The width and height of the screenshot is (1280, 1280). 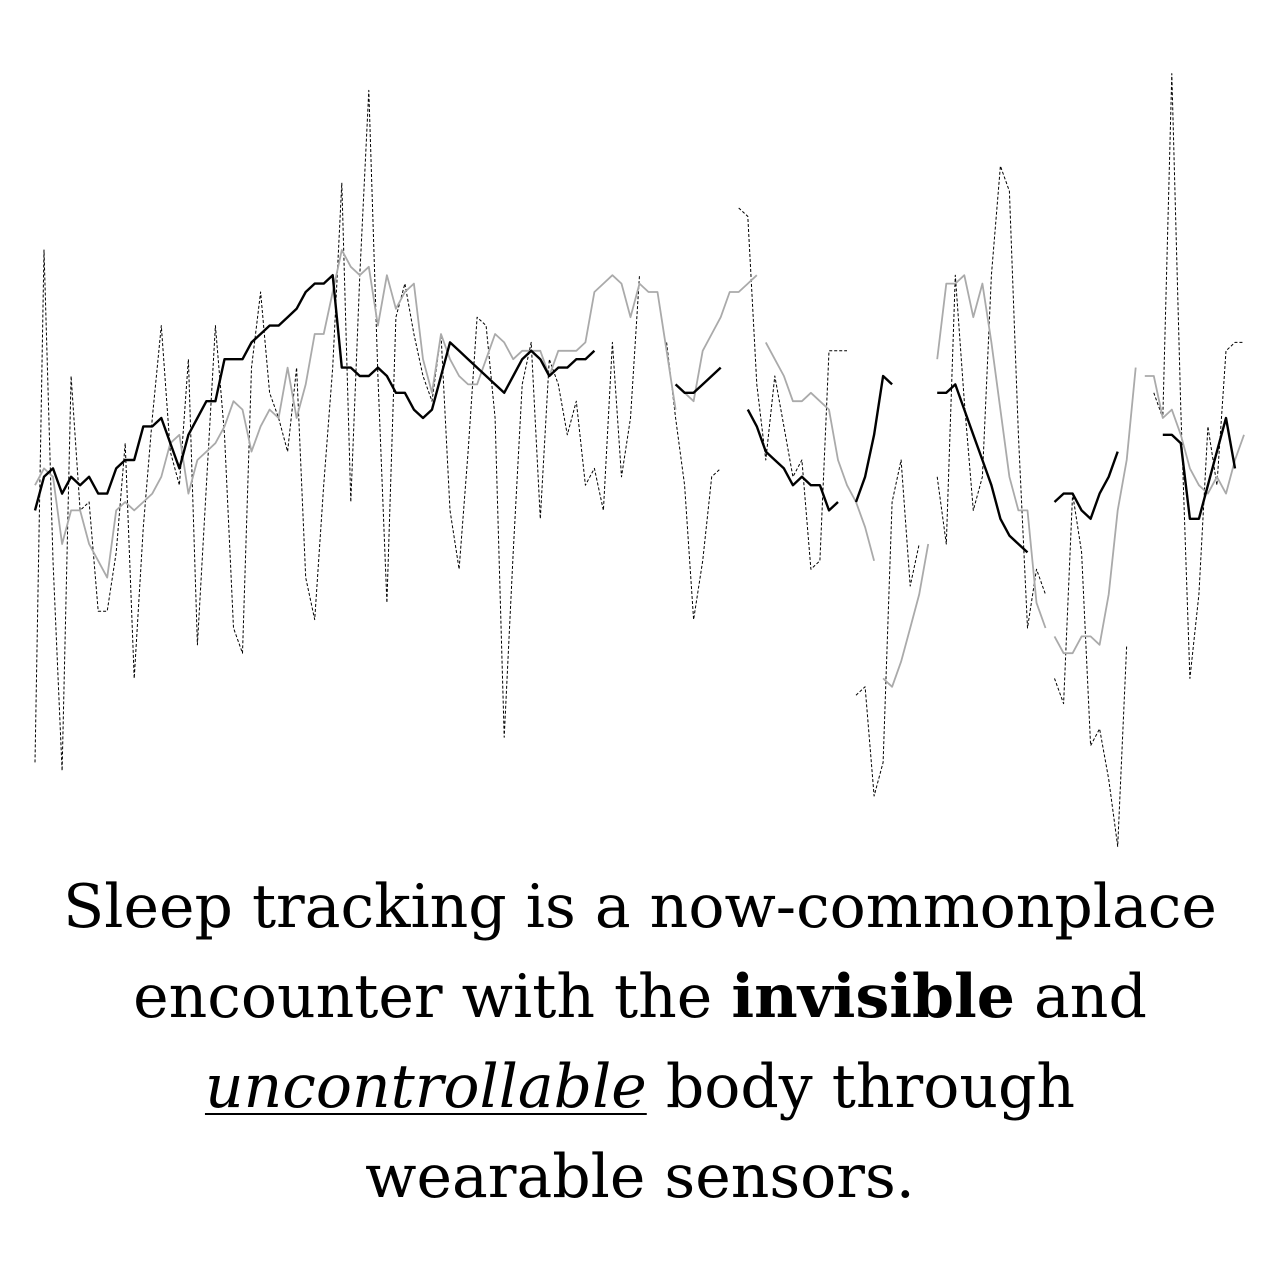 What do you see at coordinates (1090, 997) in the screenshot?
I see `caption-text-mid: and` at bounding box center [1090, 997].